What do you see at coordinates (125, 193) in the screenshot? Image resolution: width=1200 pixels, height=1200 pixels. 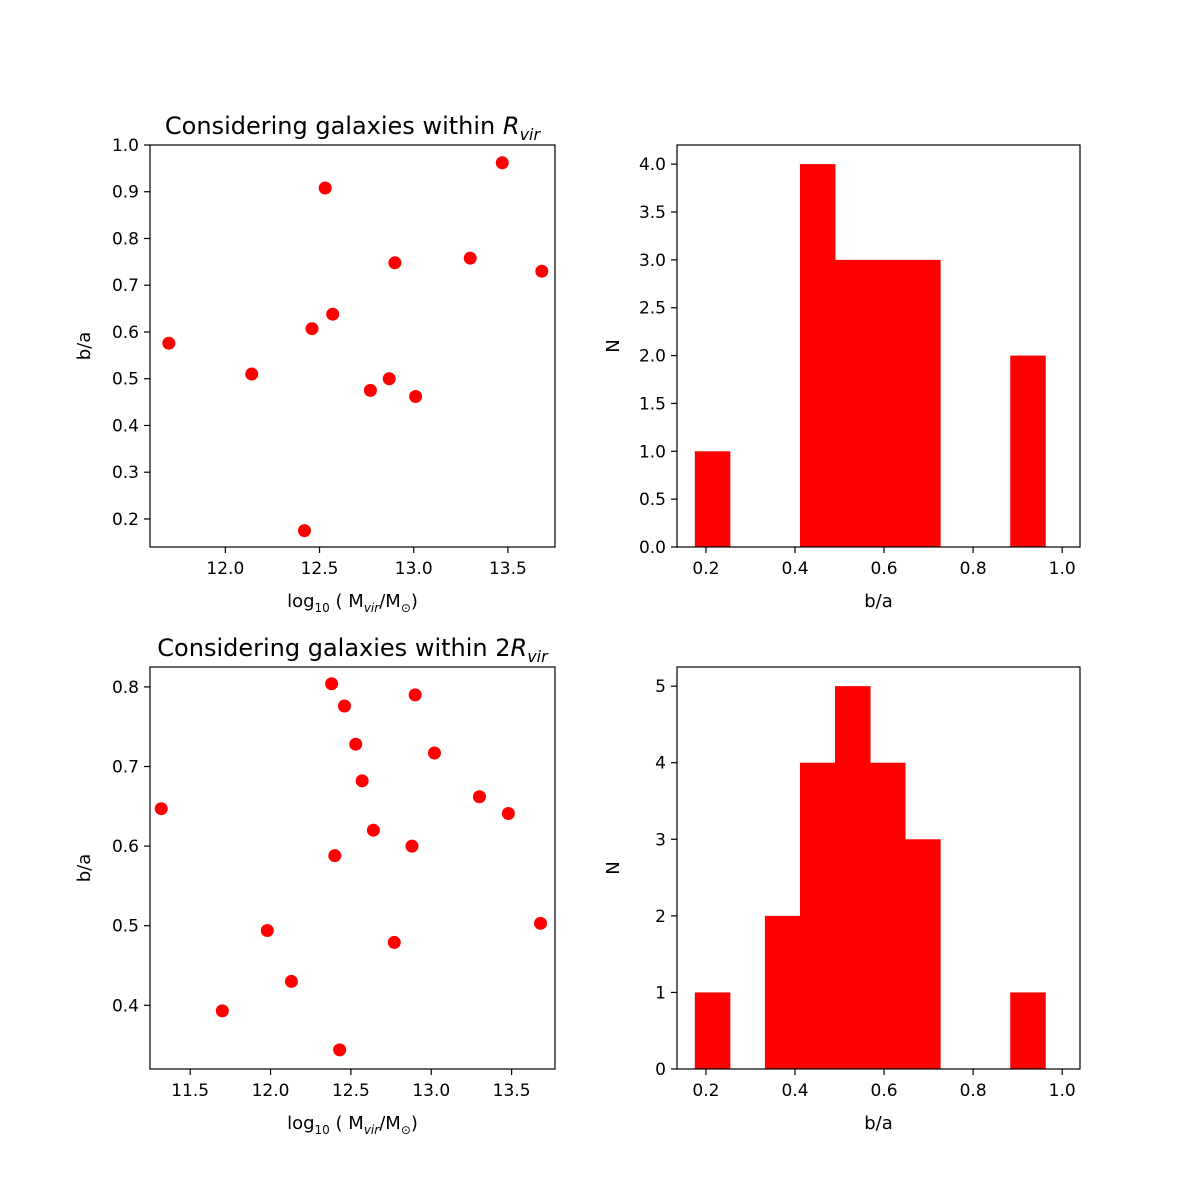 I see `y-tick-label: 0.9` at bounding box center [125, 193].